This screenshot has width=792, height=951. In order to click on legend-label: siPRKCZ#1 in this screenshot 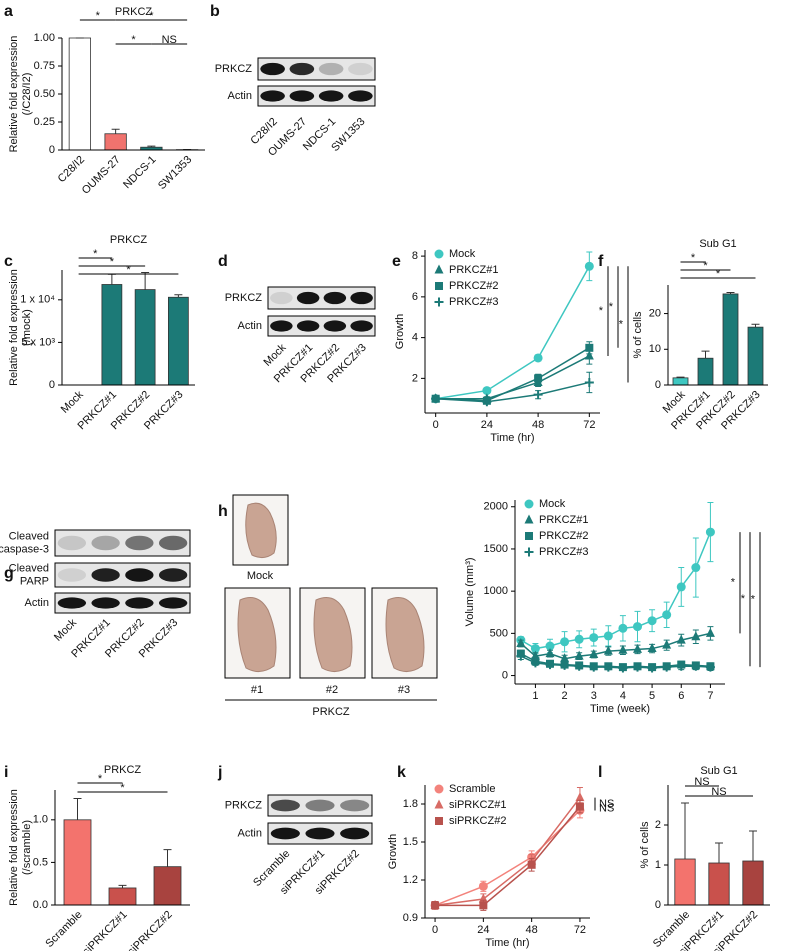, I will do `click(477, 805)`.